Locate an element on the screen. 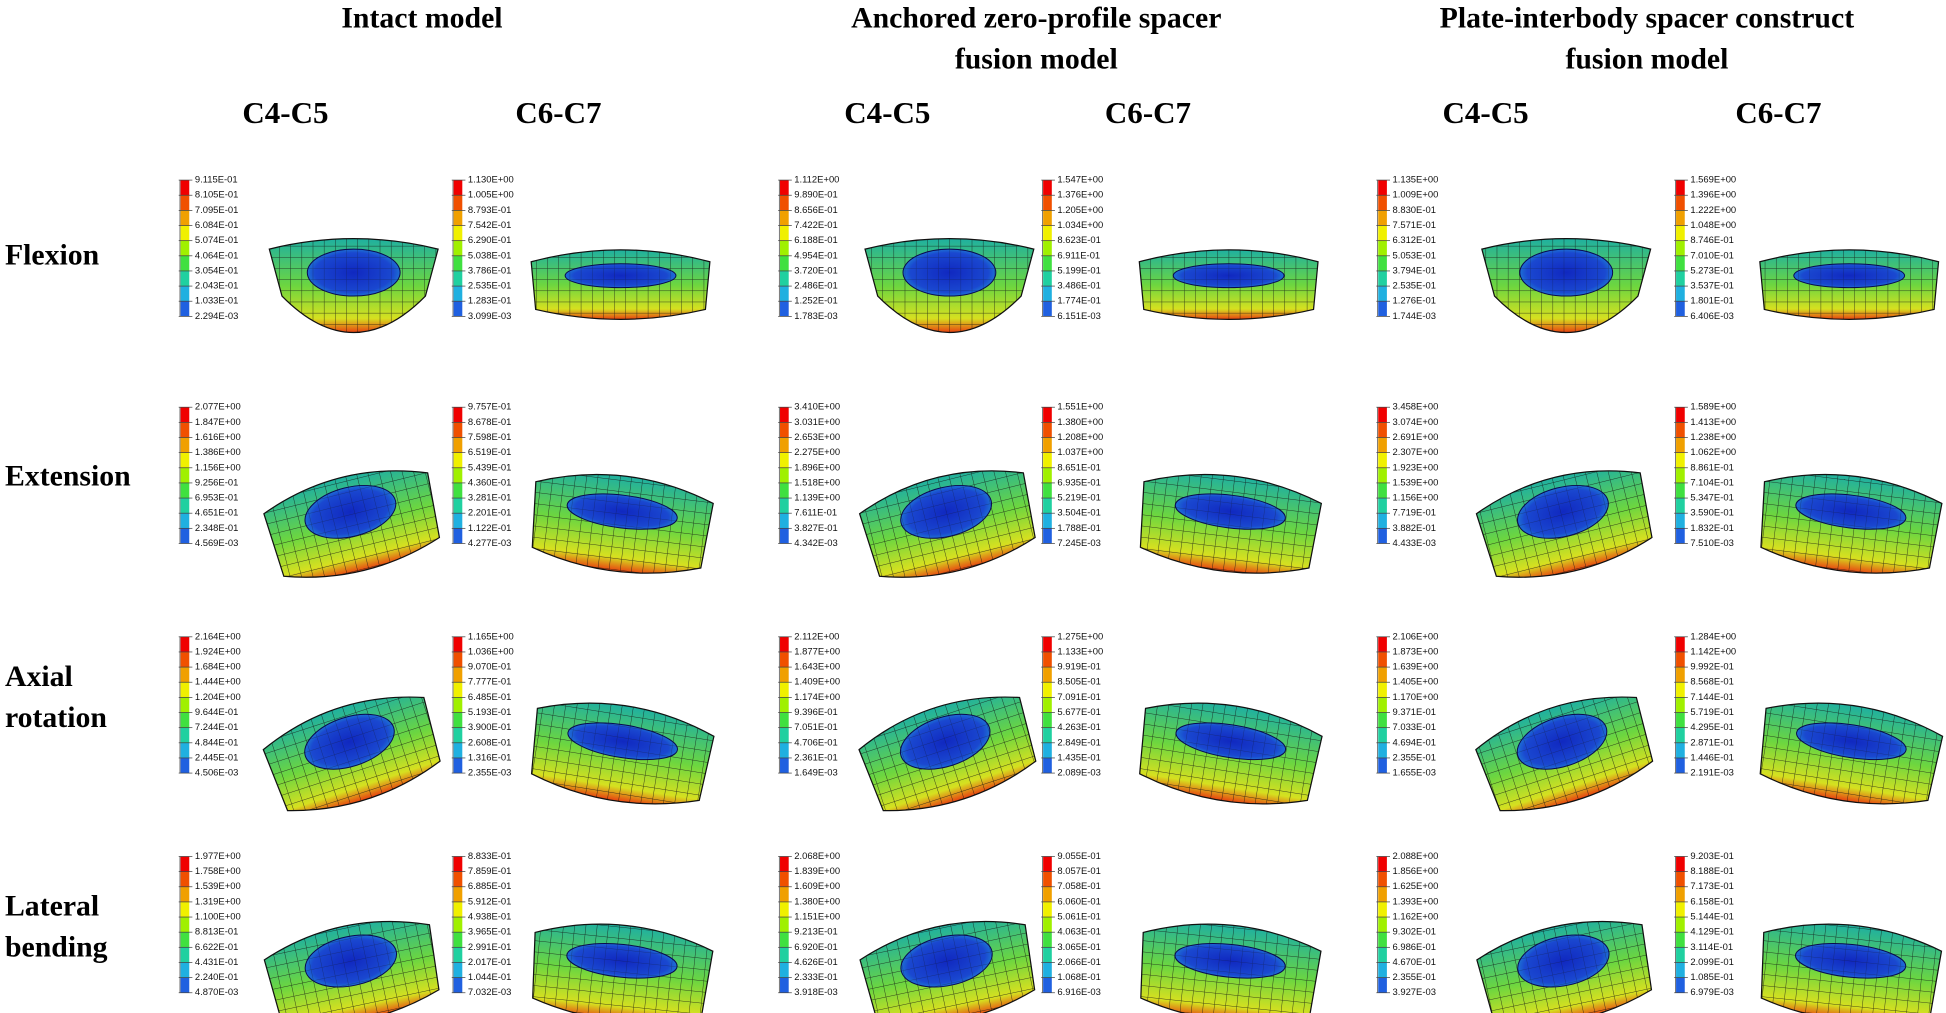  legend-label: 1.625E+00 is located at coordinates (1415, 885).